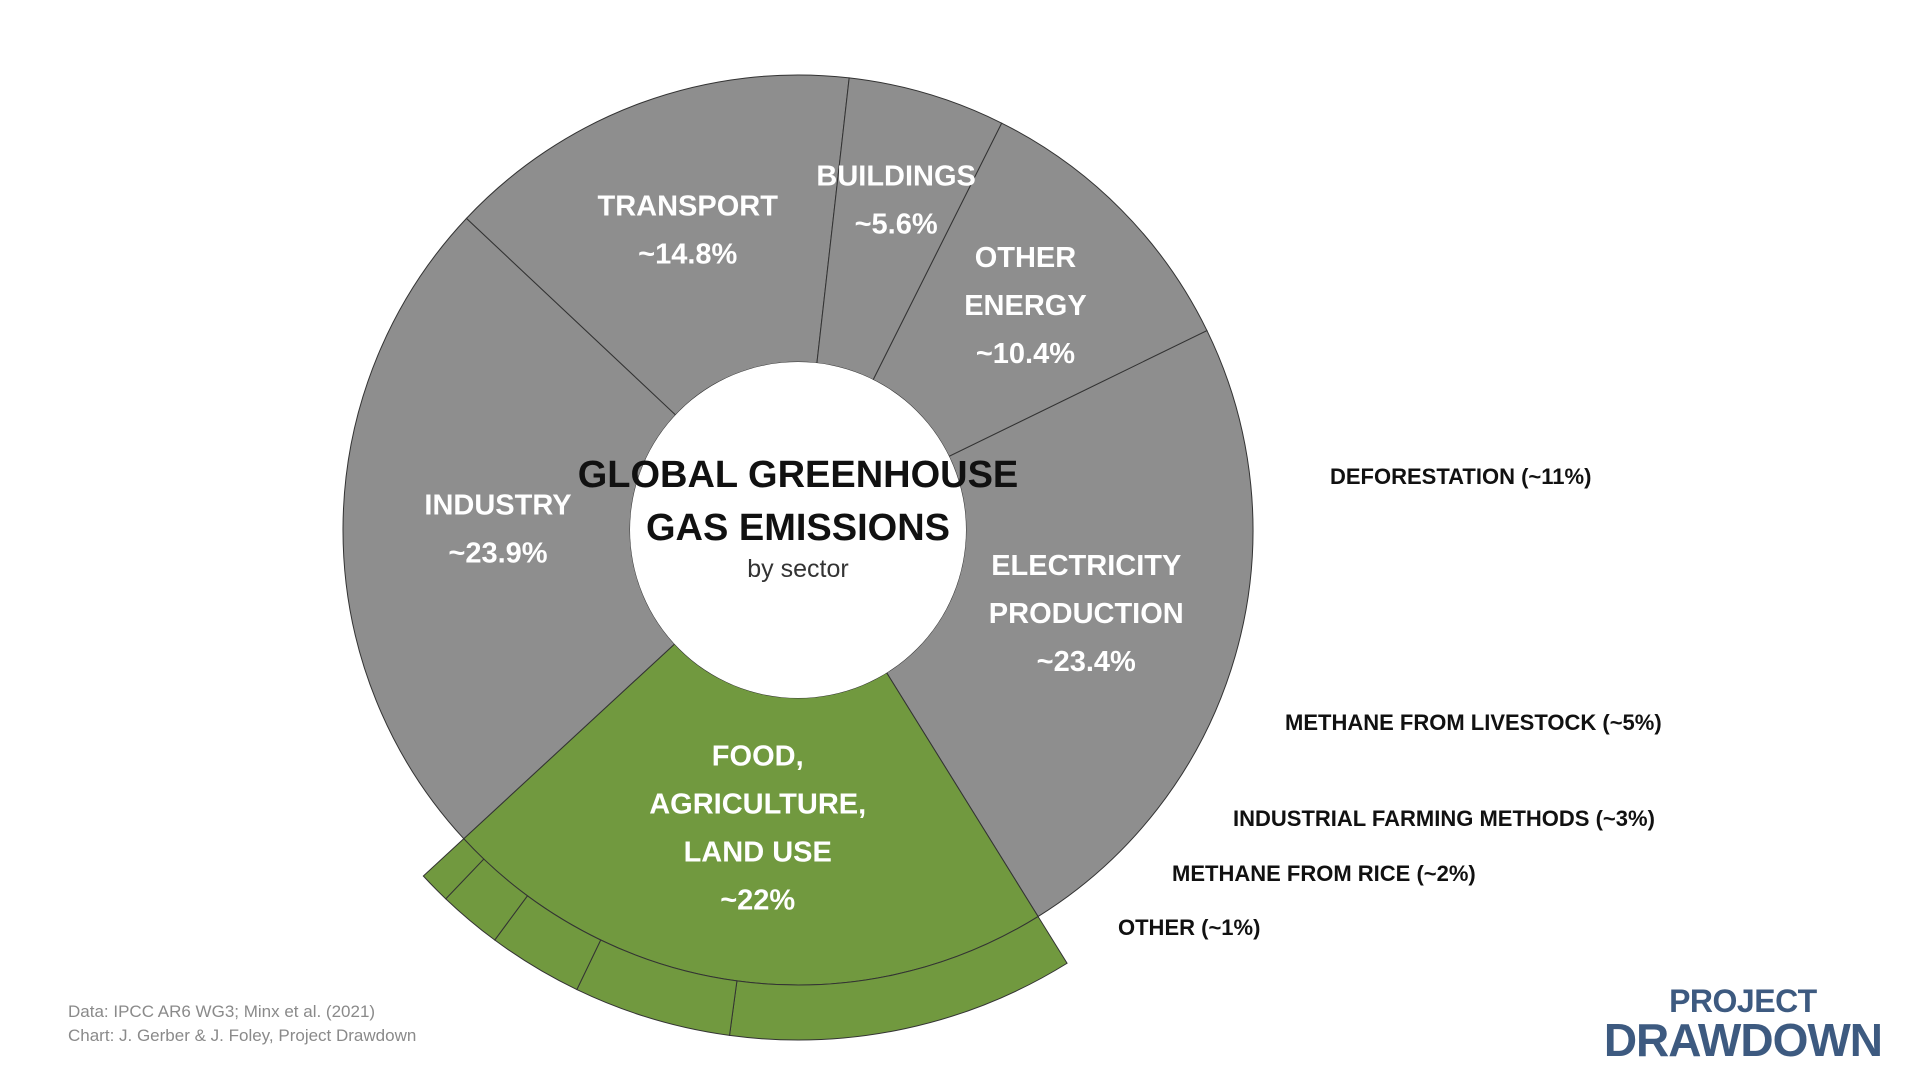  I want to click on label-electricity-production: ELECTRICITY PRODUCTION ~23.4%, so click(1086, 614).